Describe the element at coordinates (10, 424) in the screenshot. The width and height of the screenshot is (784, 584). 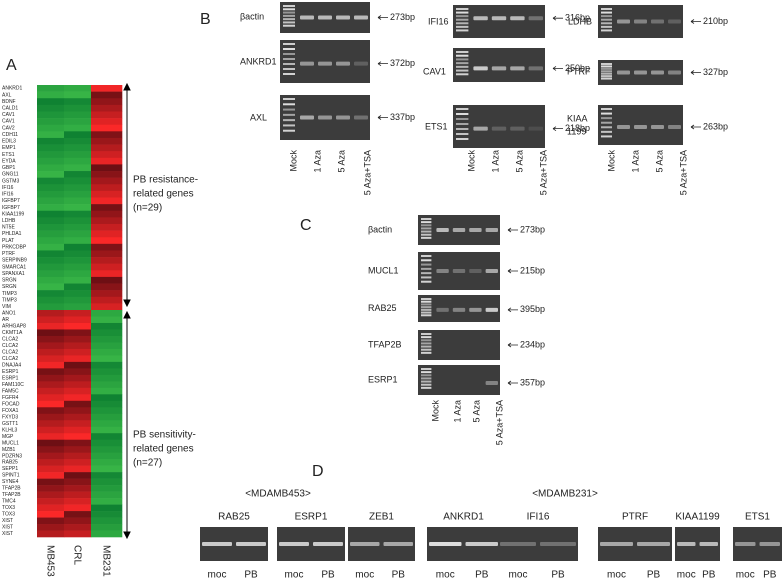
I see `gene-label: GSTT1` at that location.